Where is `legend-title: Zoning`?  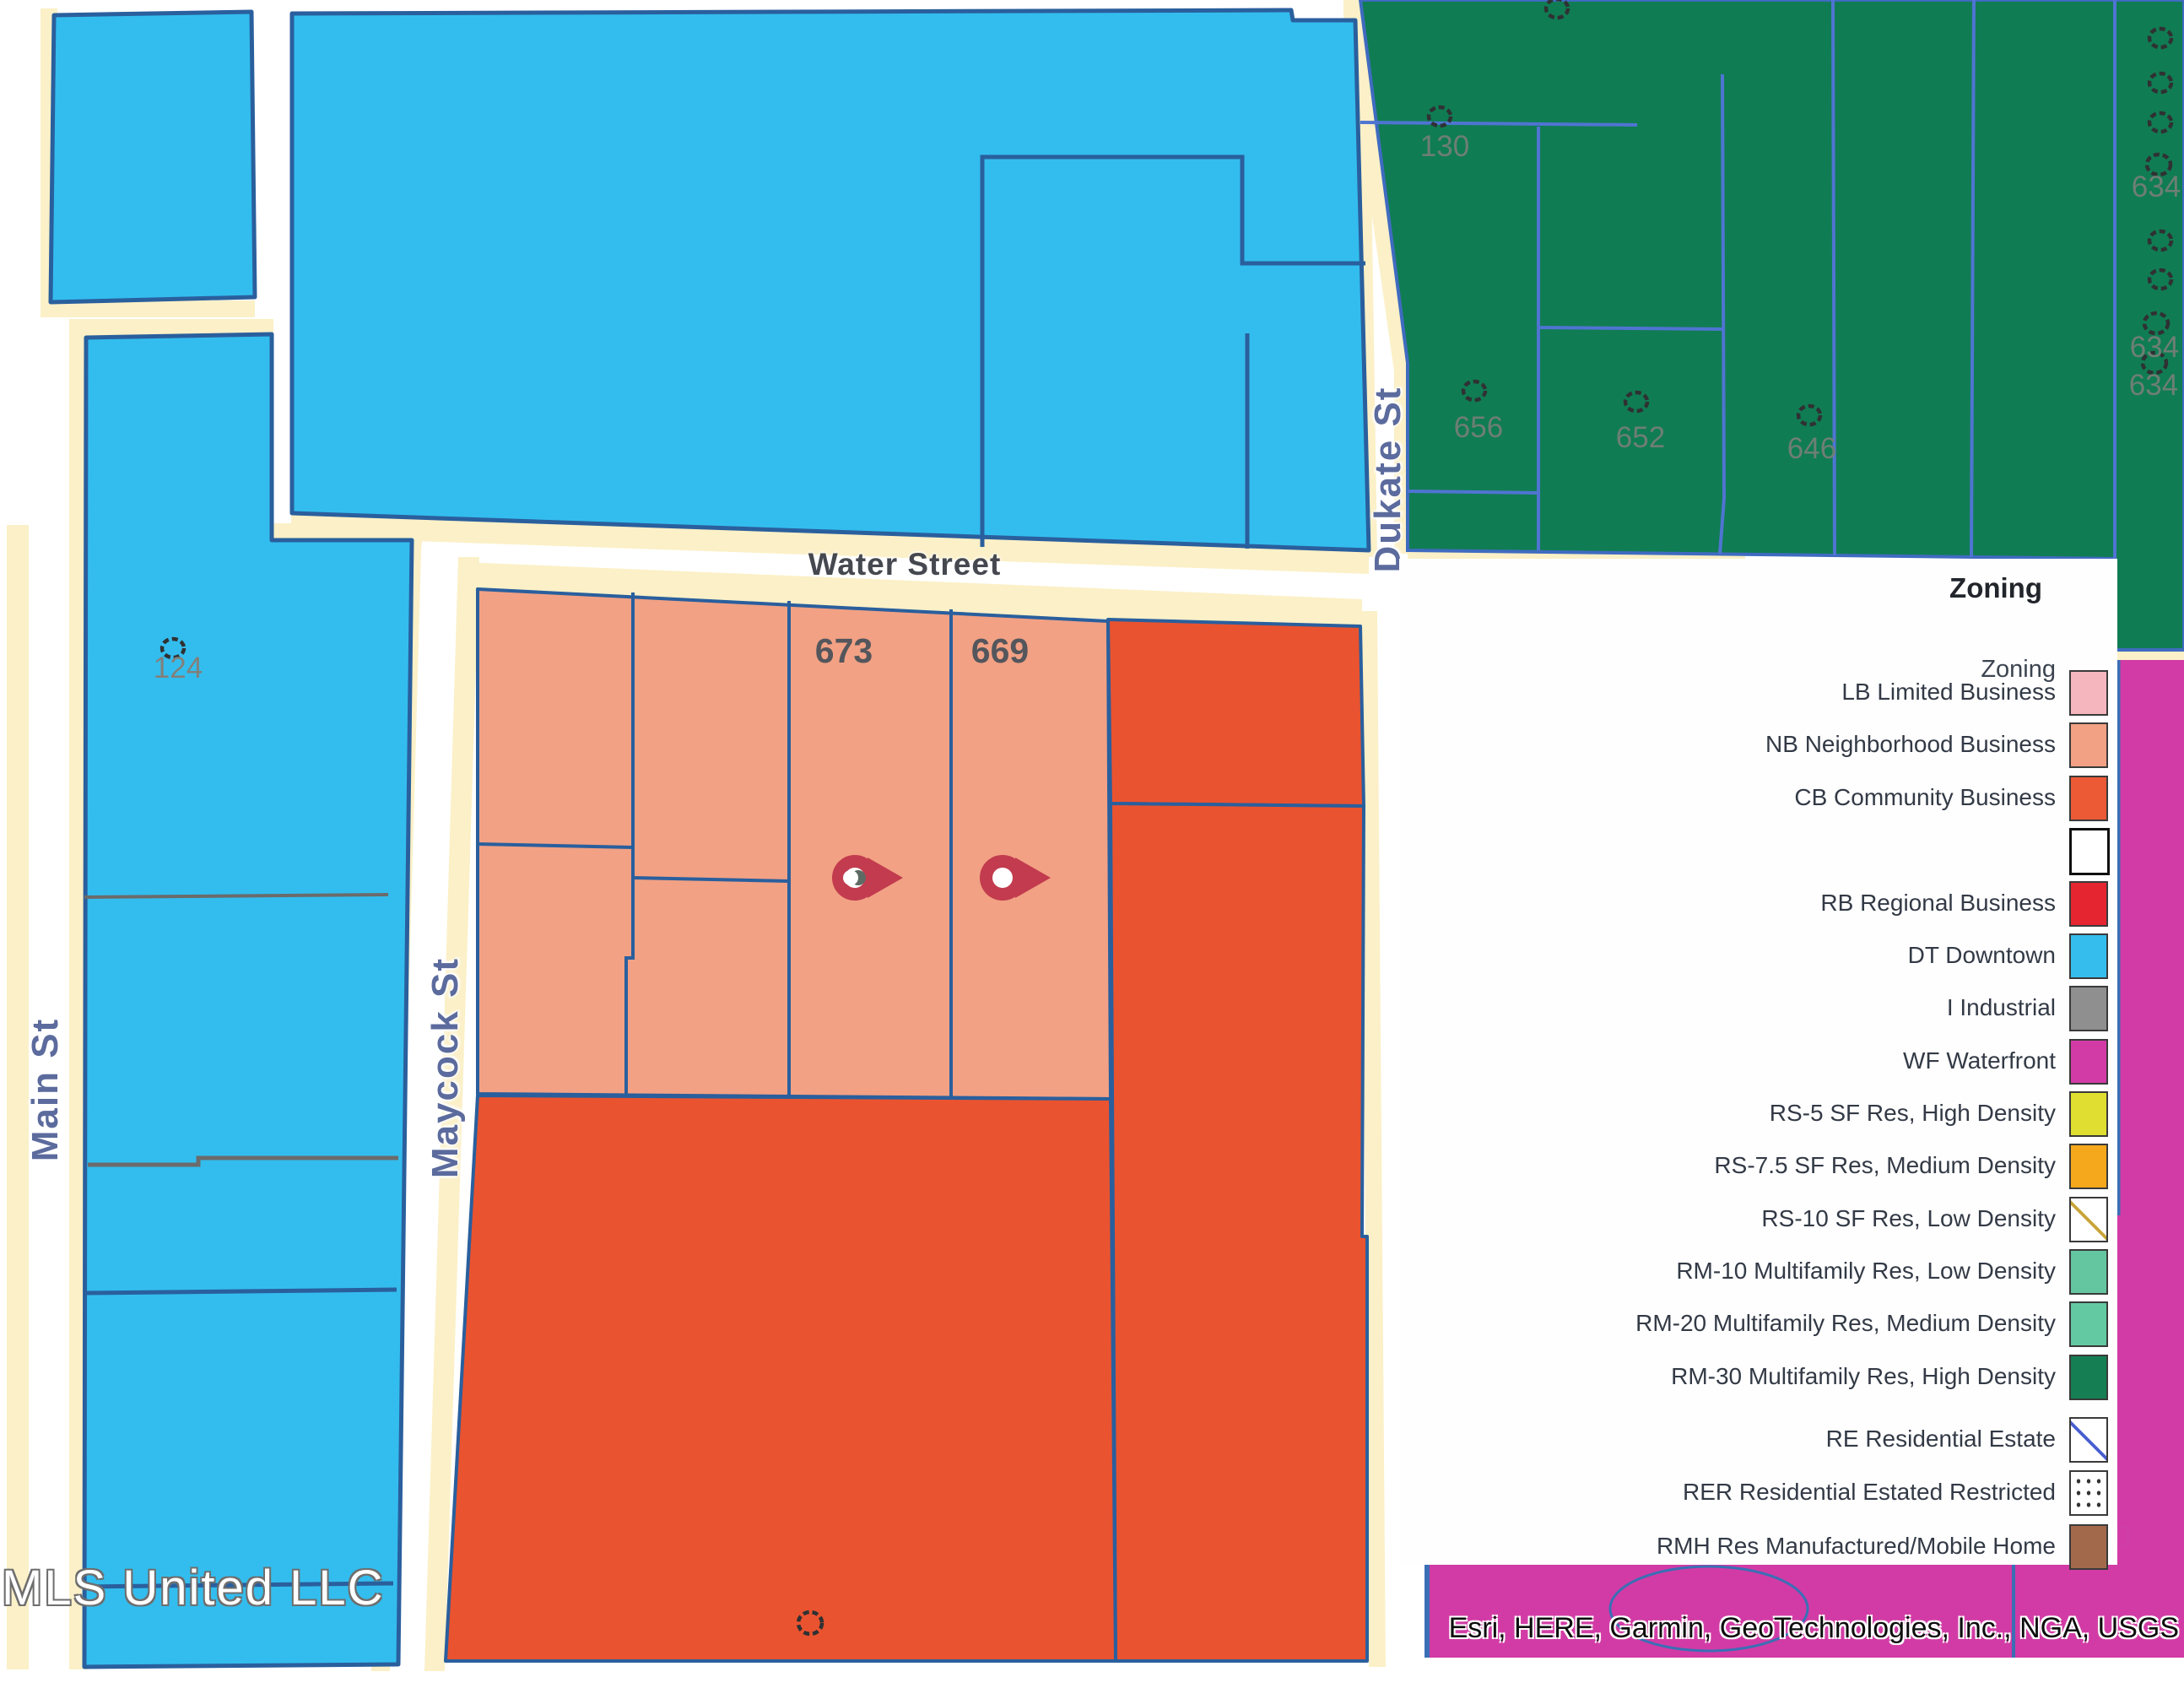
legend-title: Zoning is located at coordinates (1995, 587).